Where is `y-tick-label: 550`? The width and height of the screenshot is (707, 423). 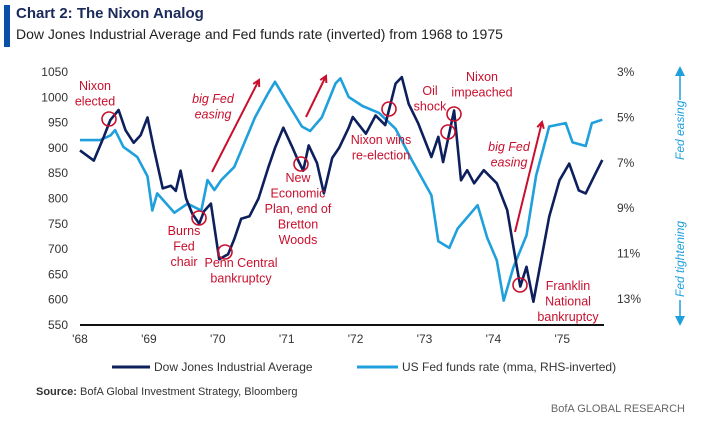
y-tick-label: 550 is located at coordinates (58, 325).